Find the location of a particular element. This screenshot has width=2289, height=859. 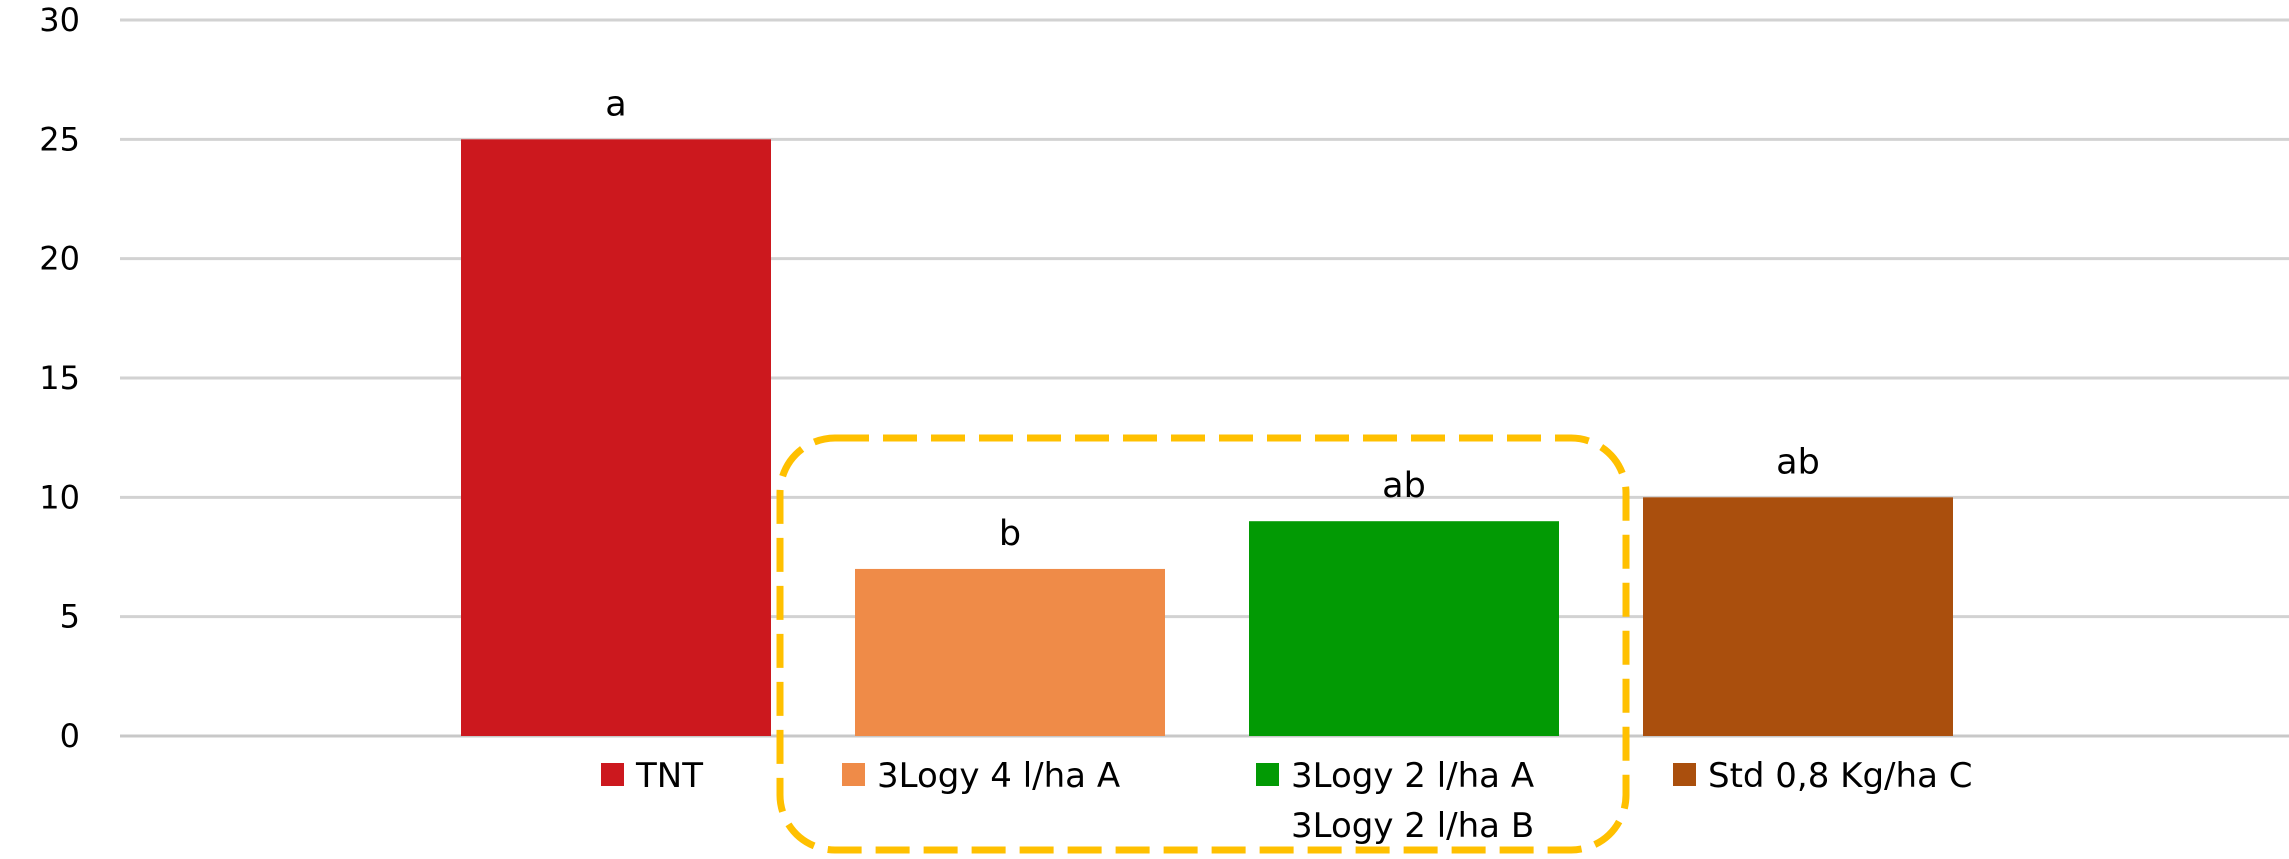

legend-label: Std 0,8 Kg/ha C is located at coordinates (1840, 776).